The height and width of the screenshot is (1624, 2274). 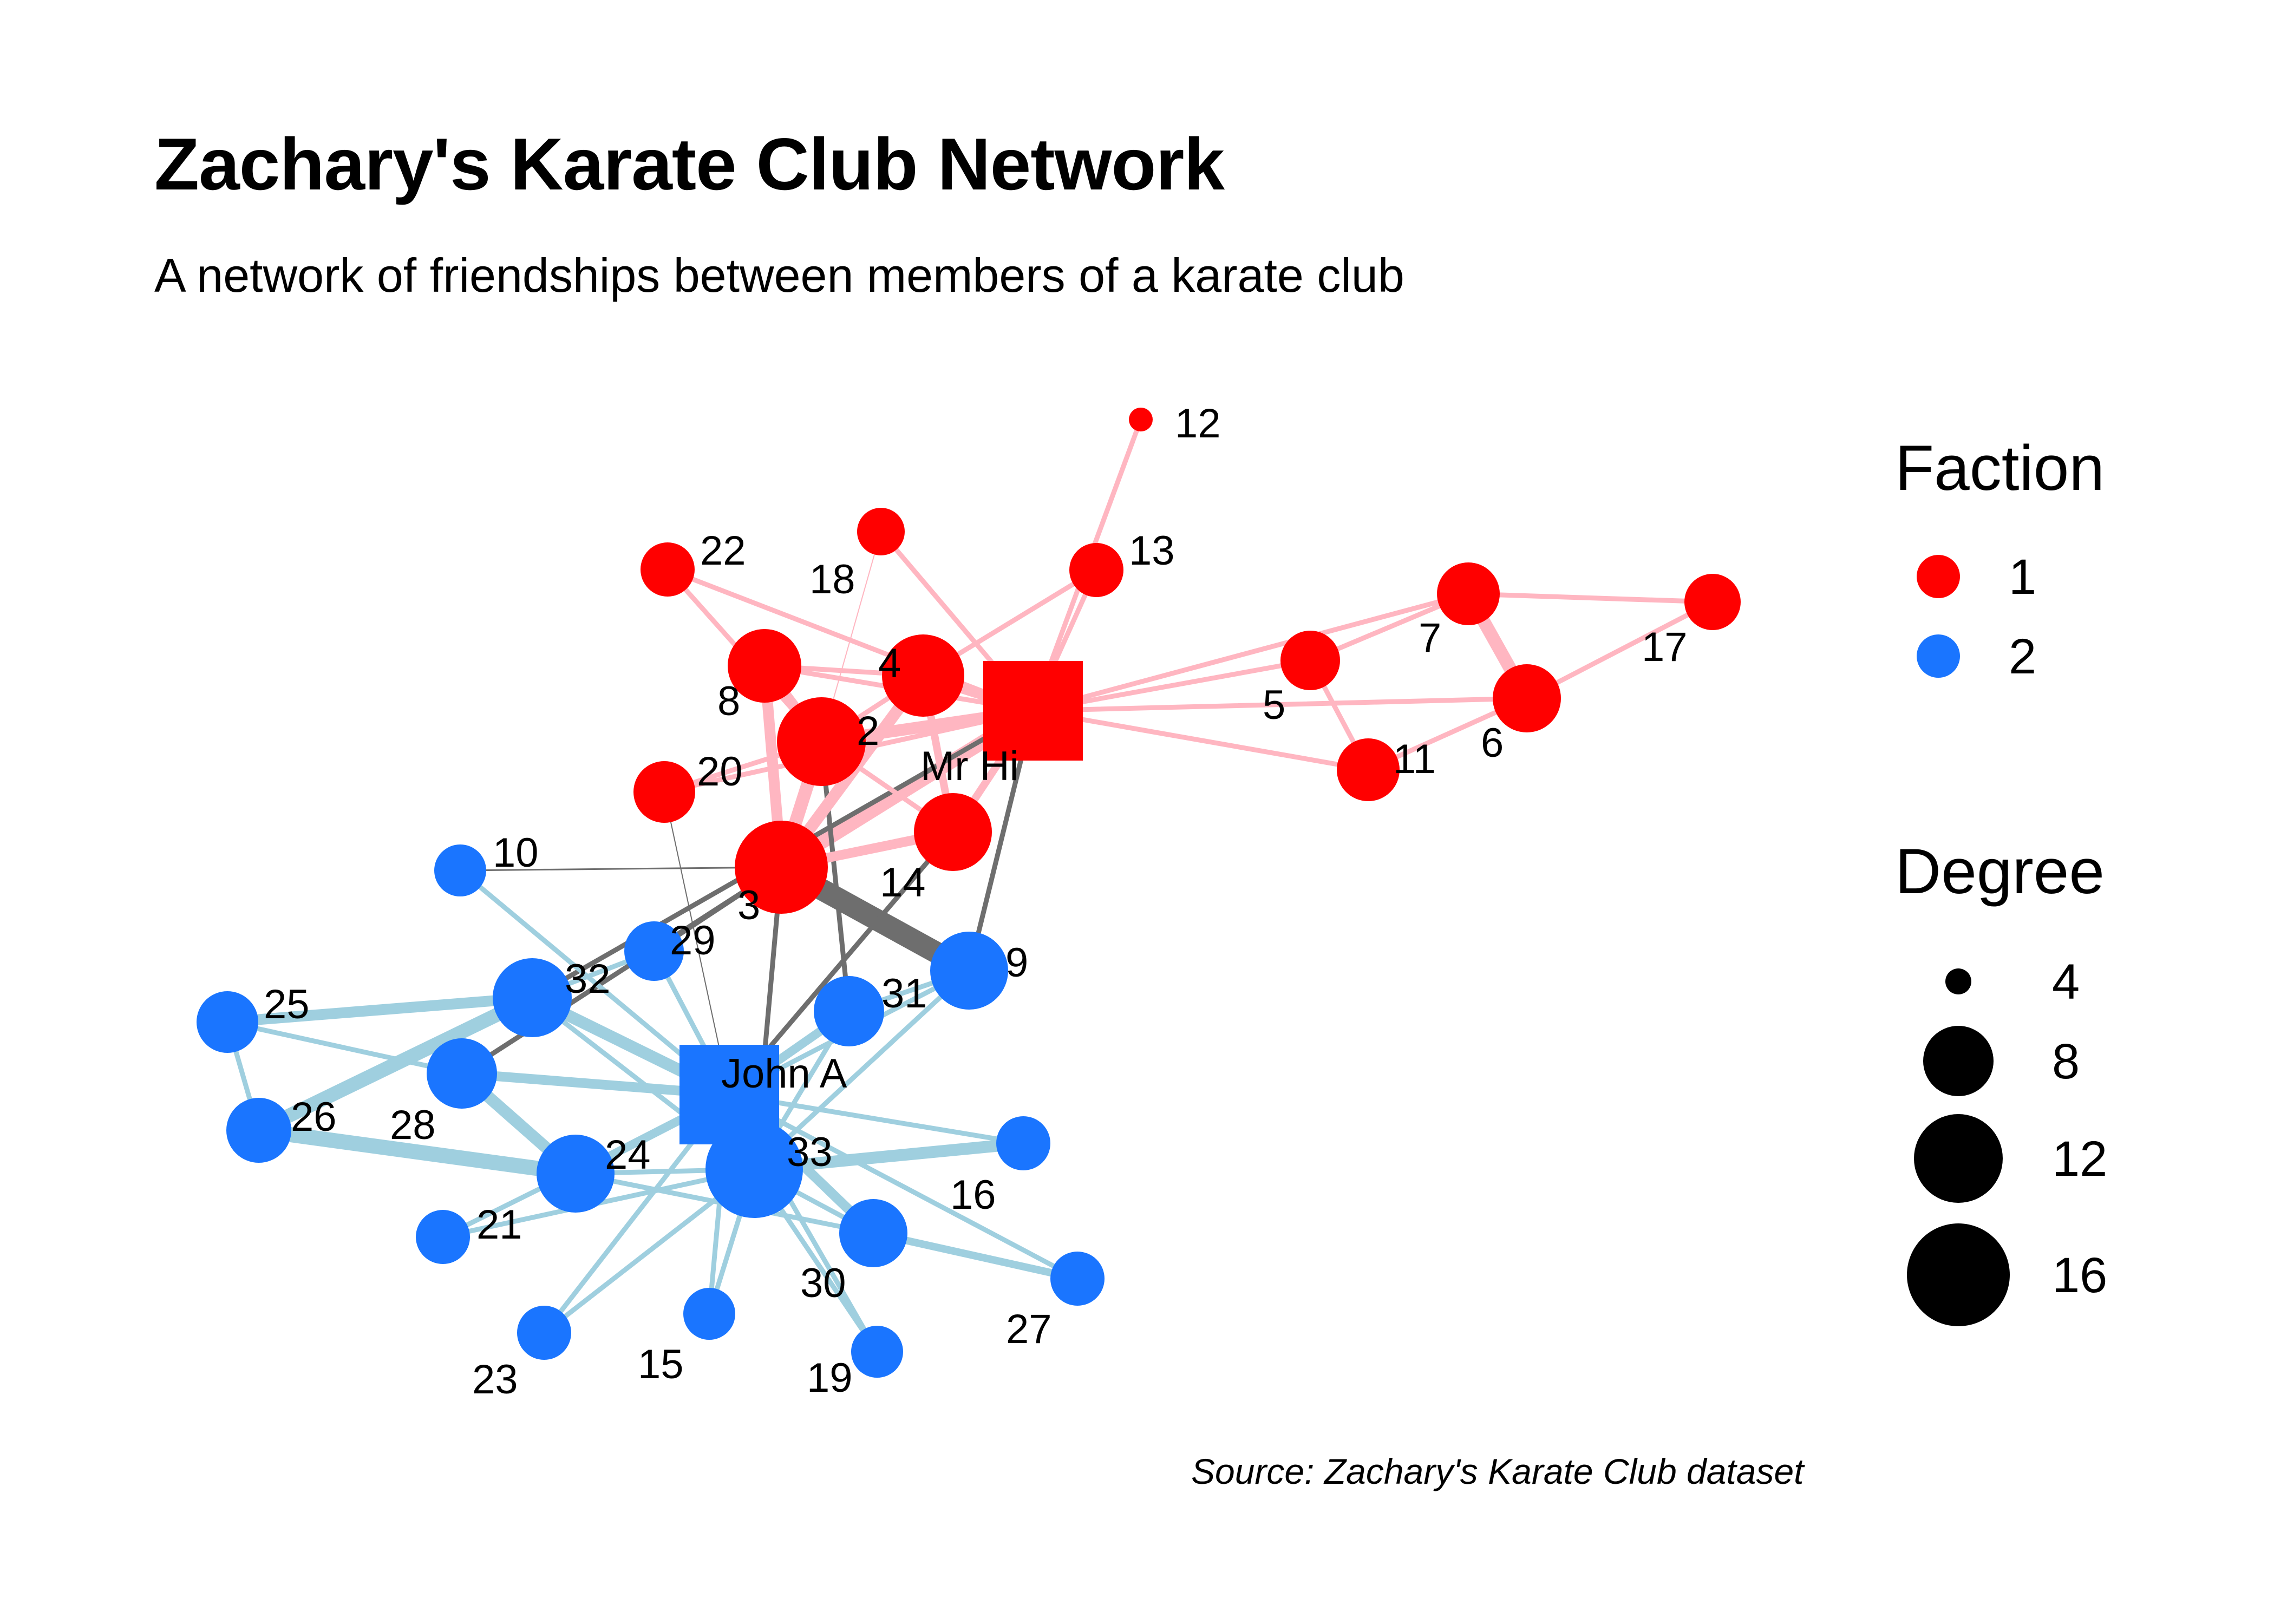 I want to click on node-label-15: 15, so click(x=661, y=1364).